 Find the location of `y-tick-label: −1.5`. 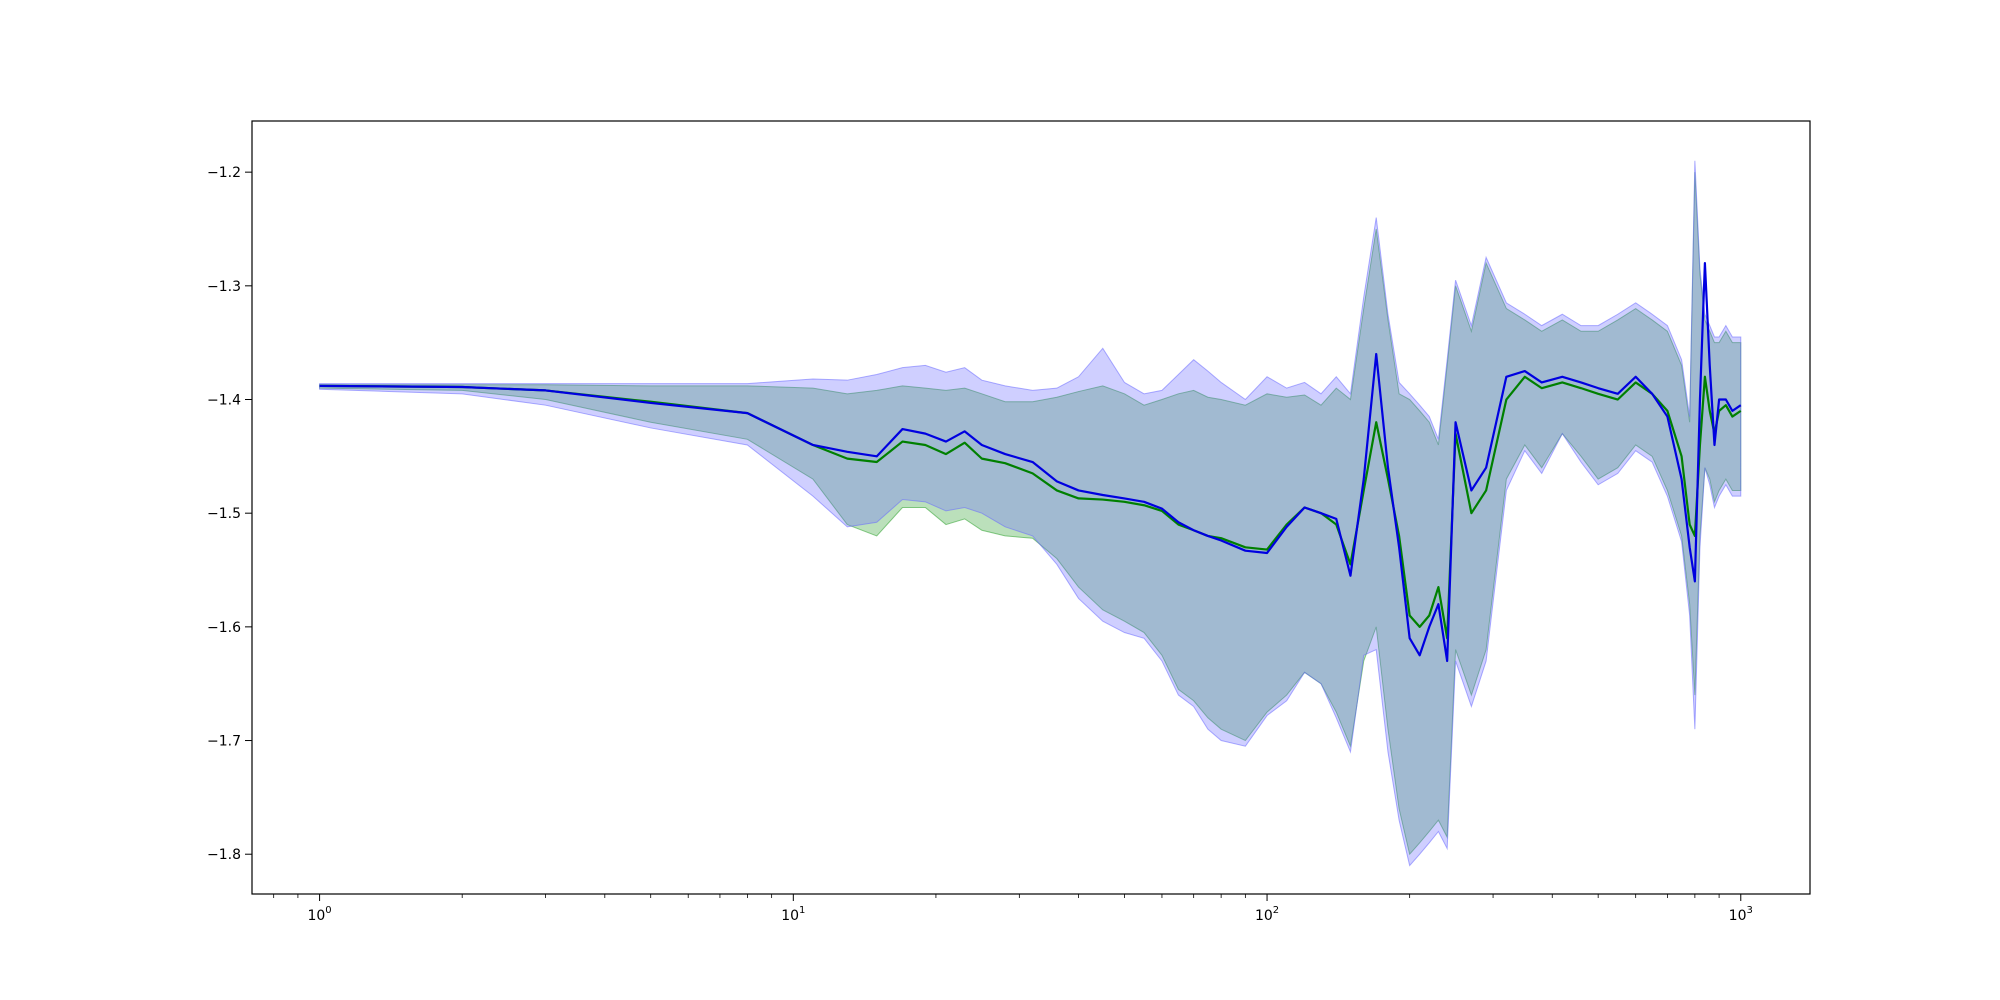

y-tick-label: −1.5 is located at coordinates (224, 514).